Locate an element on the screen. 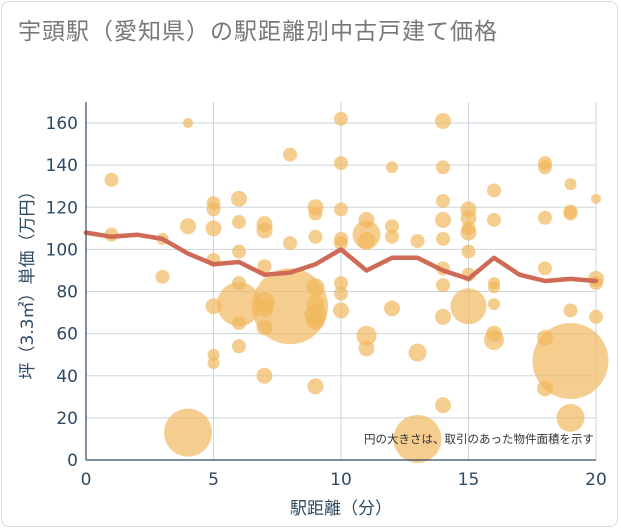  y-tick-label: 100 is located at coordinates (62, 250).